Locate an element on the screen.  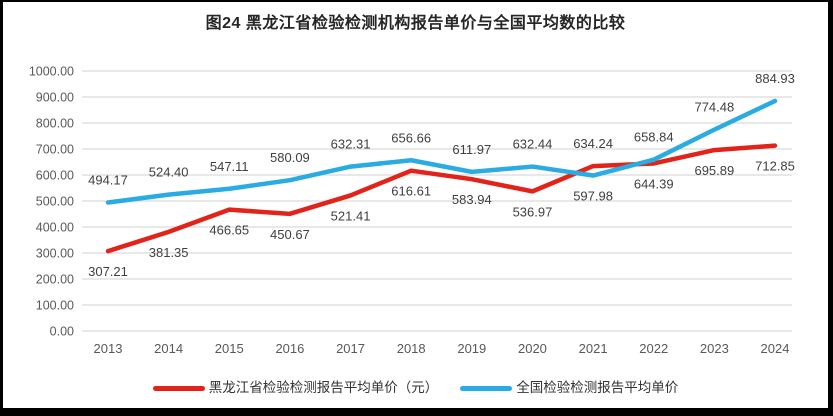
data-label: 634.24 is located at coordinates (593, 143).